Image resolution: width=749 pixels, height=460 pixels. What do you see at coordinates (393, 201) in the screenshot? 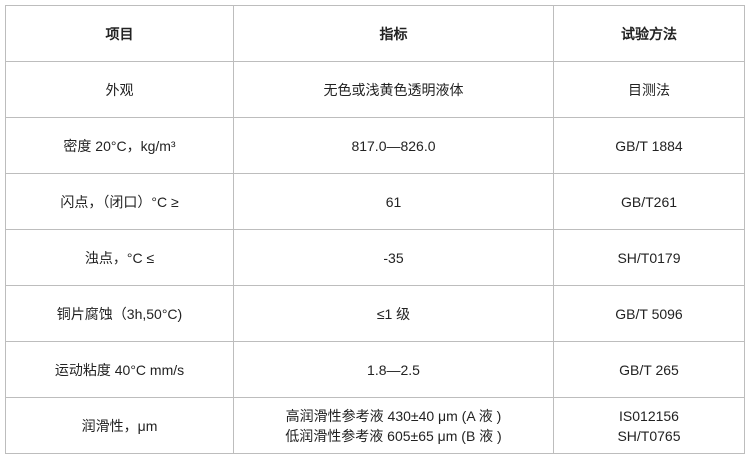
I see `table-cell: 61` at bounding box center [393, 201].